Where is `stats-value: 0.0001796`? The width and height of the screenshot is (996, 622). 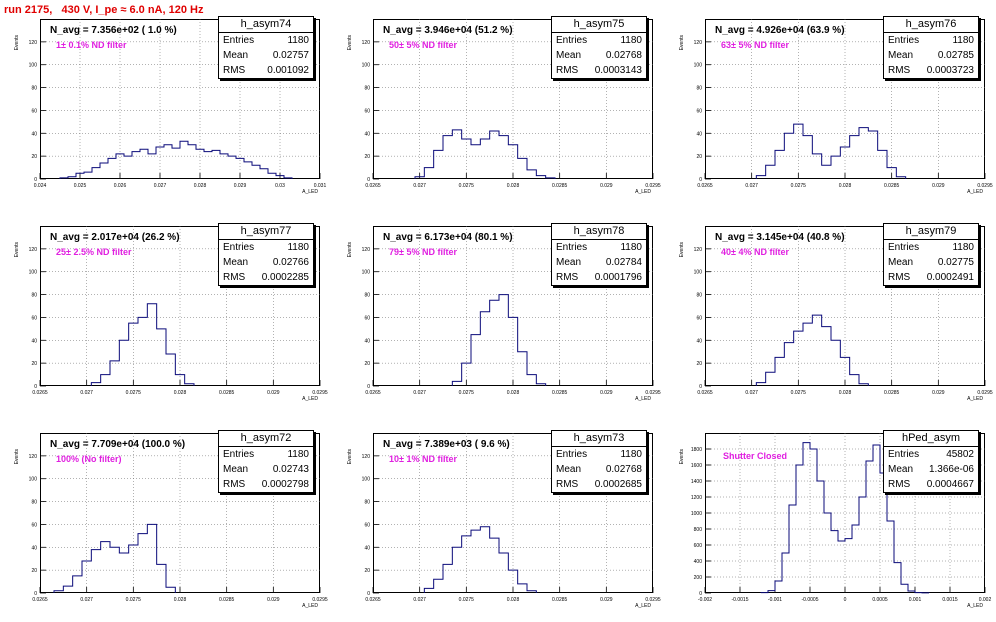
stats-value: 0.0001796 is located at coordinates (618, 277).